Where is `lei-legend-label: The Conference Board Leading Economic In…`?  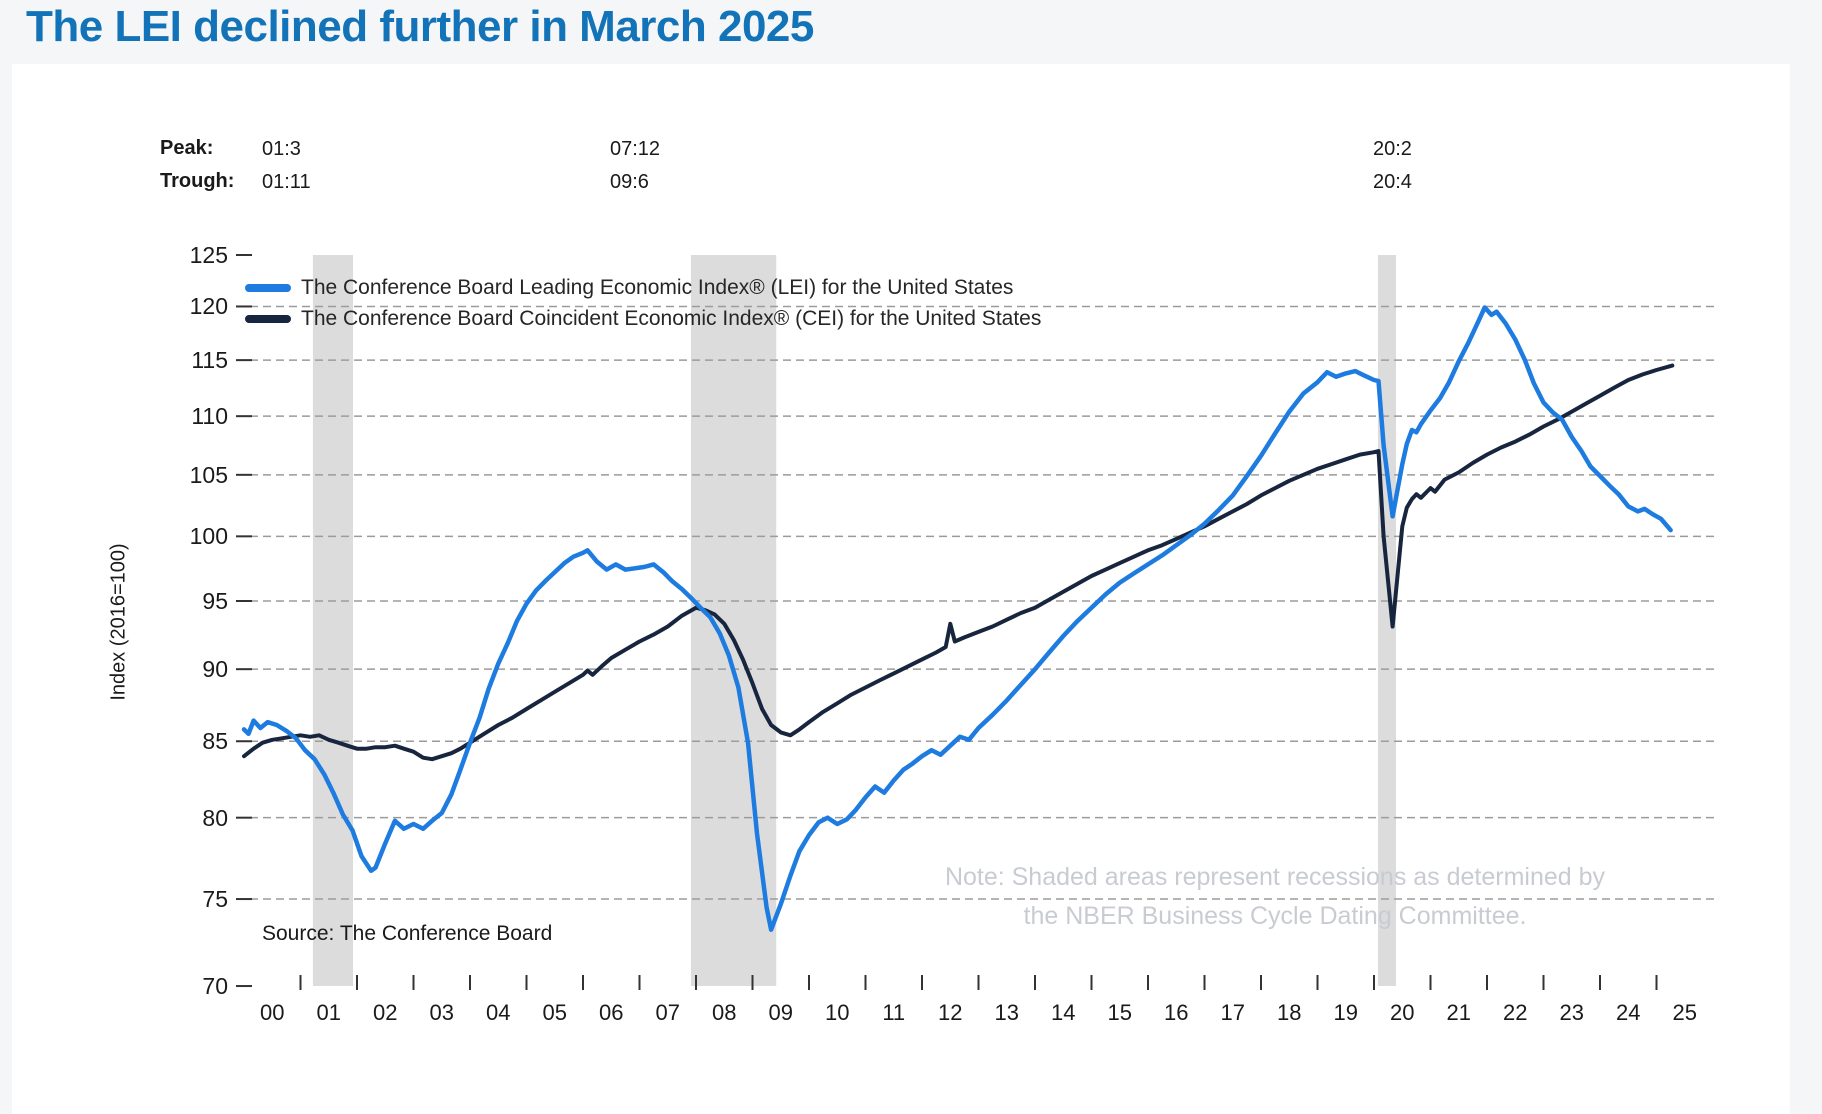
lei-legend-label: The Conference Board Leading Economic In… is located at coordinates (657, 287).